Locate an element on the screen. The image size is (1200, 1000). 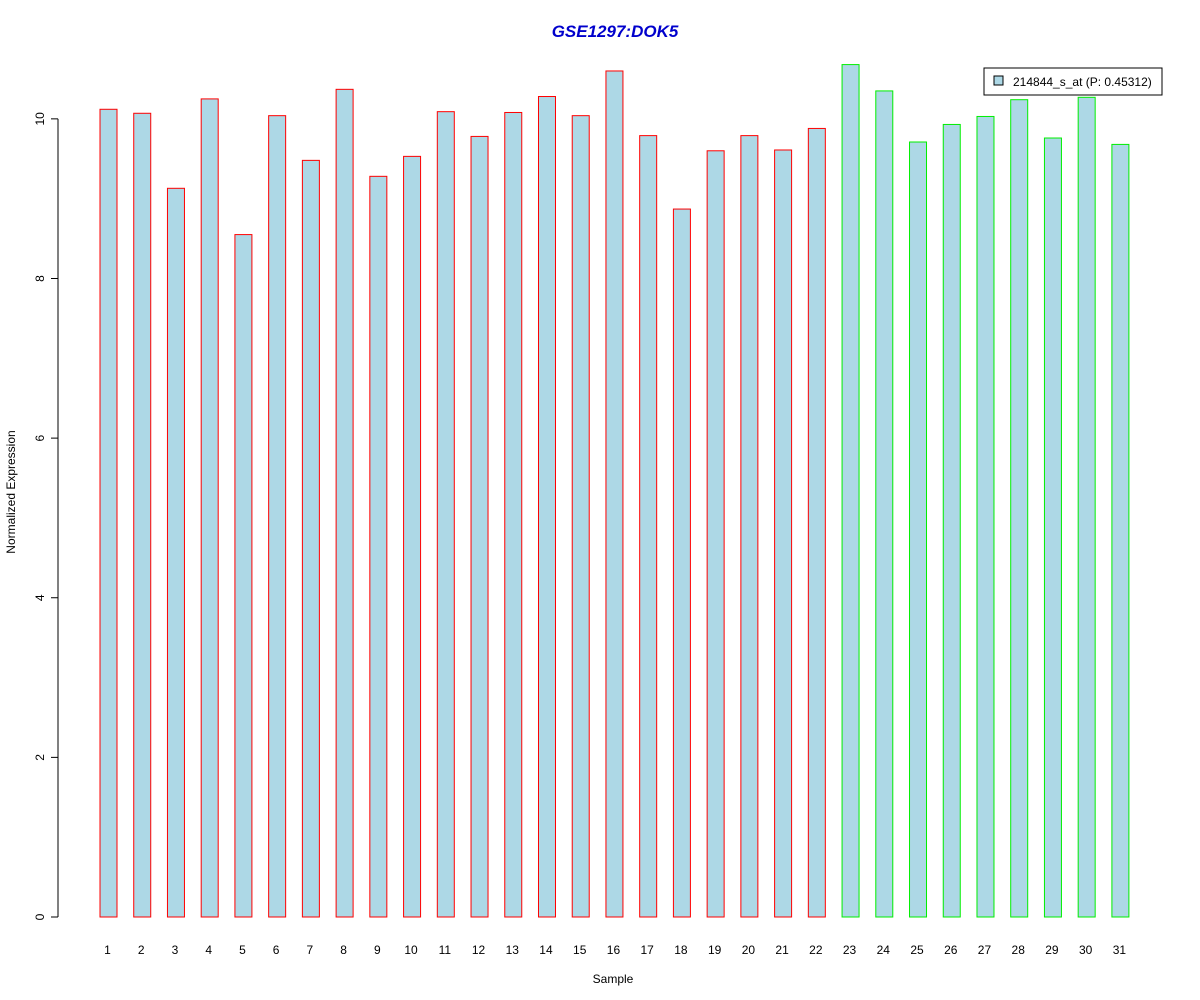
x-tick-label: 31 is located at coordinates (1120, 950).